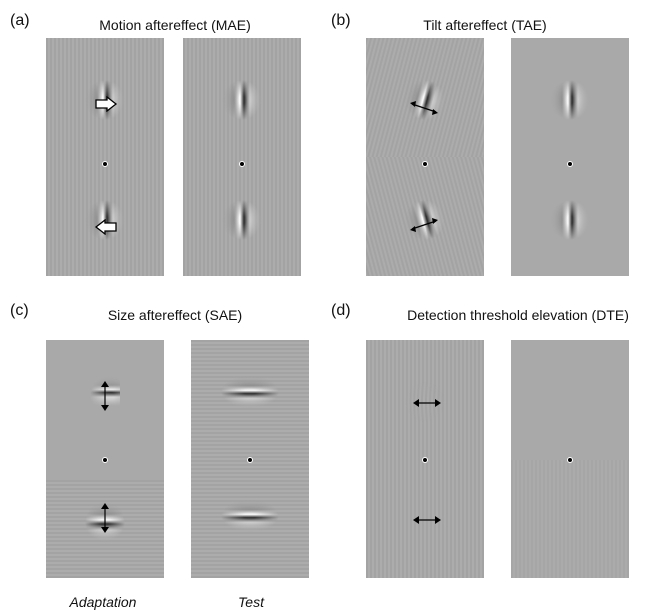  Describe the element at coordinates (242, 157) in the screenshot. I see `mae-test-stimulus` at that location.